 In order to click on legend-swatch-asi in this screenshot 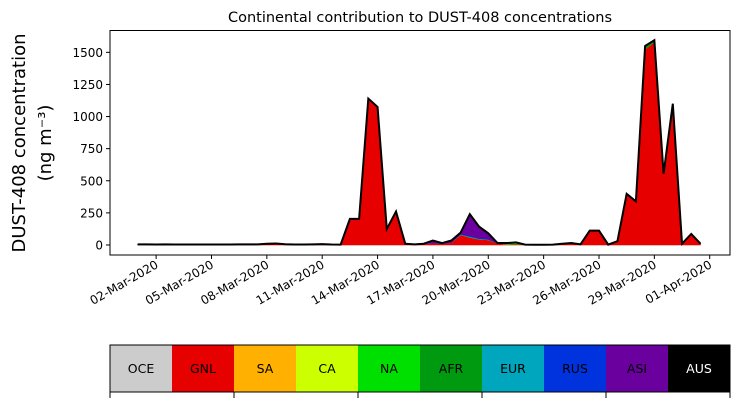, I will do `click(637, 368)`.